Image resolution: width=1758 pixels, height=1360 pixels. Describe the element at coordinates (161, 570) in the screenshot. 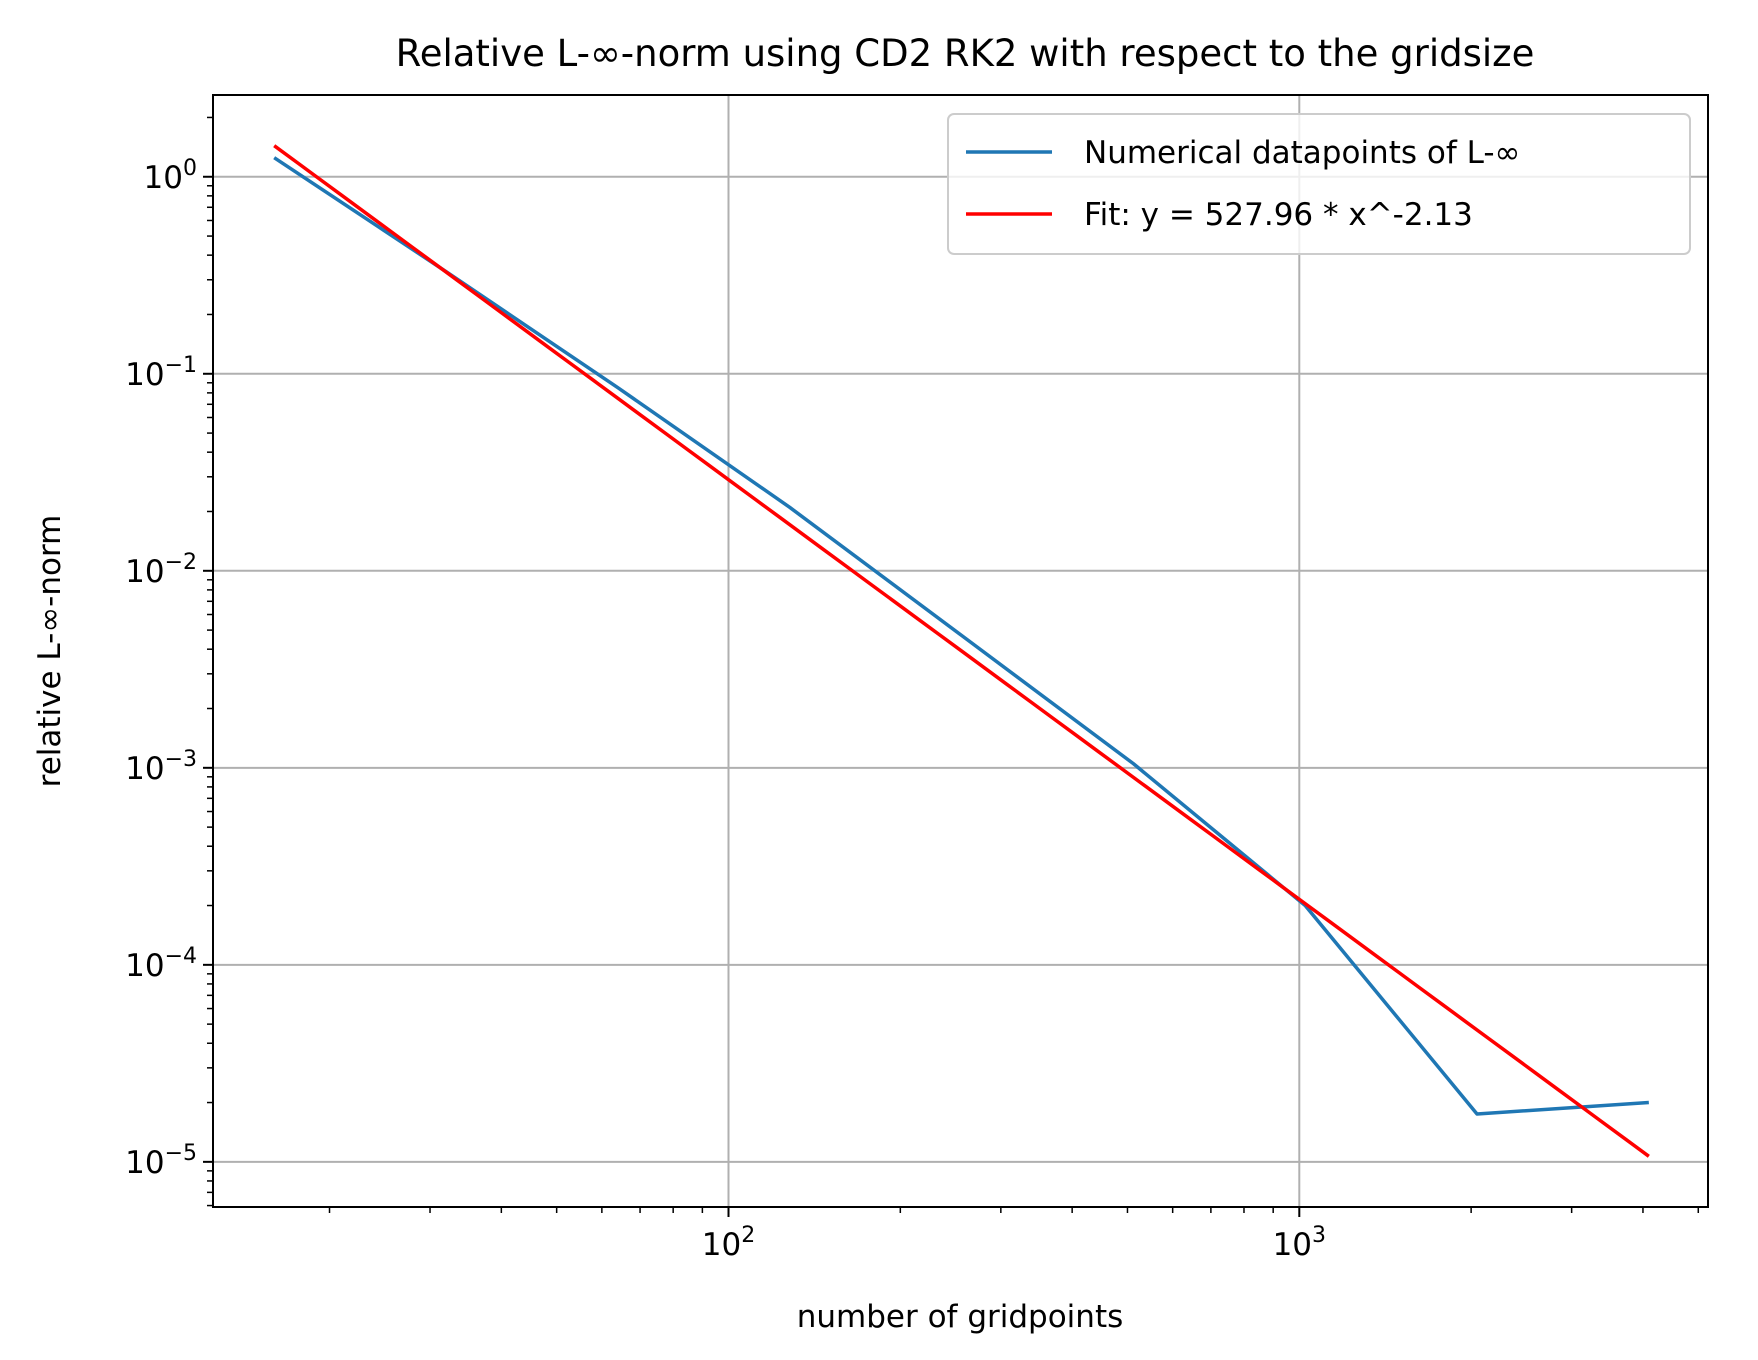

I see `y-tick-label: 10⁻²` at that location.